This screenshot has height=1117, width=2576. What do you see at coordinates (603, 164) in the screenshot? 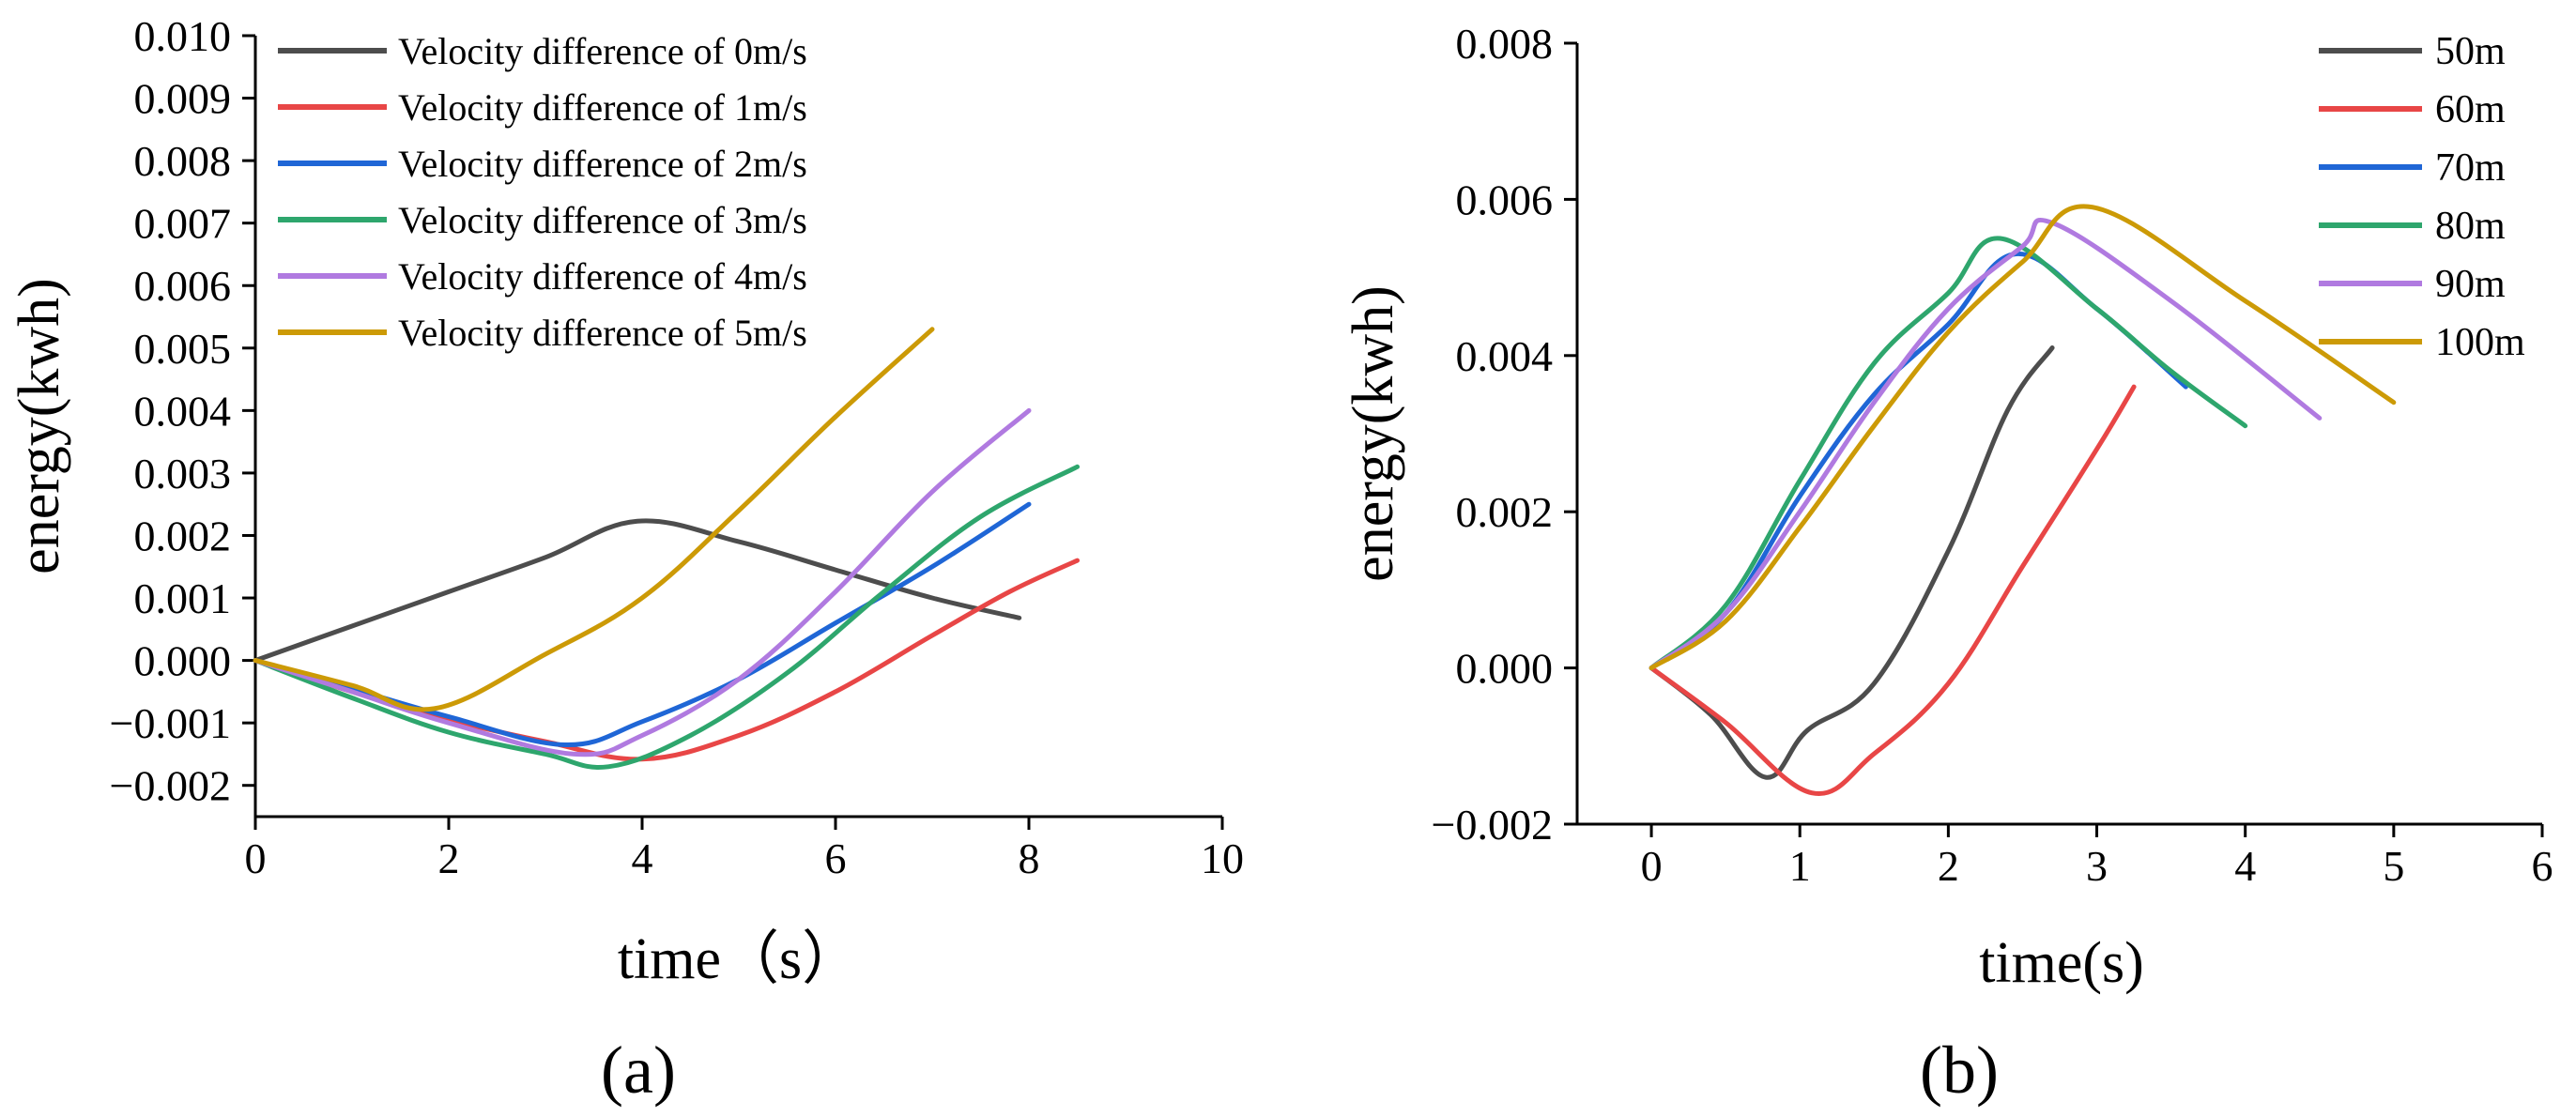
I see `legend-label: Velocity difference of 2m/s` at bounding box center [603, 164].